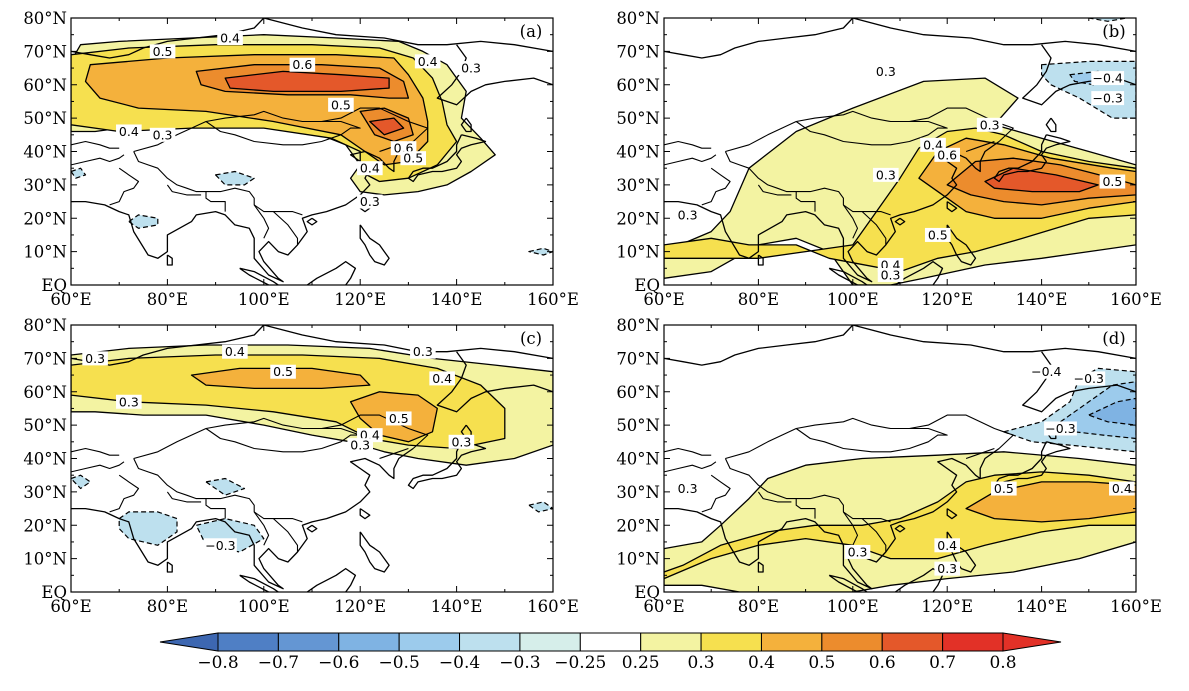 This screenshot has width=1189, height=691. I want to click on lat-tick-label: EQ, so click(647, 285).